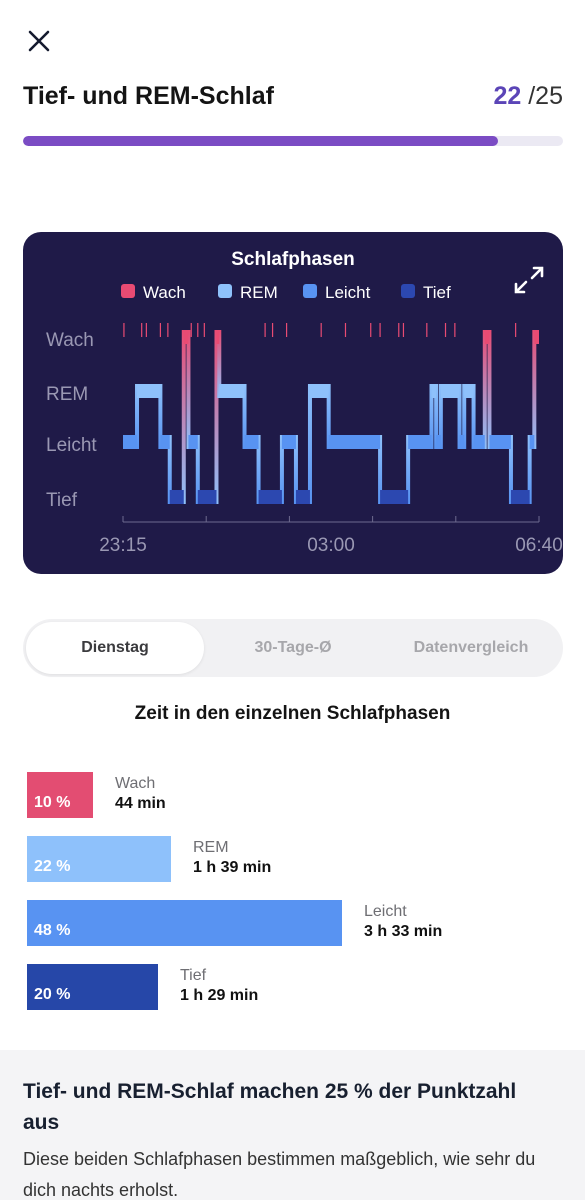  Describe the element at coordinates (52, 866) in the screenshot. I see `phase-percent: 22 %` at that location.